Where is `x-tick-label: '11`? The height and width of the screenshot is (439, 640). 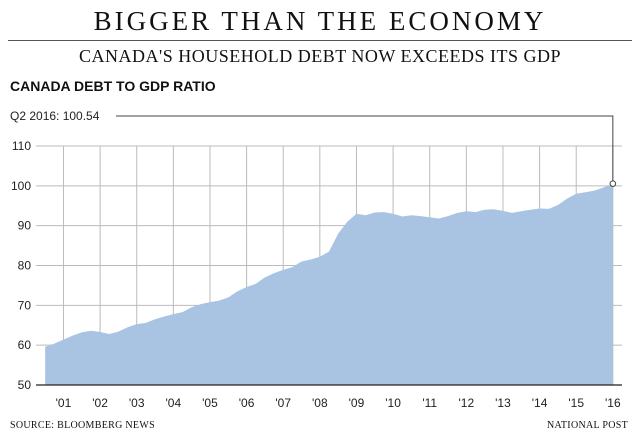 x-tick-label: '11 is located at coordinates (429, 403).